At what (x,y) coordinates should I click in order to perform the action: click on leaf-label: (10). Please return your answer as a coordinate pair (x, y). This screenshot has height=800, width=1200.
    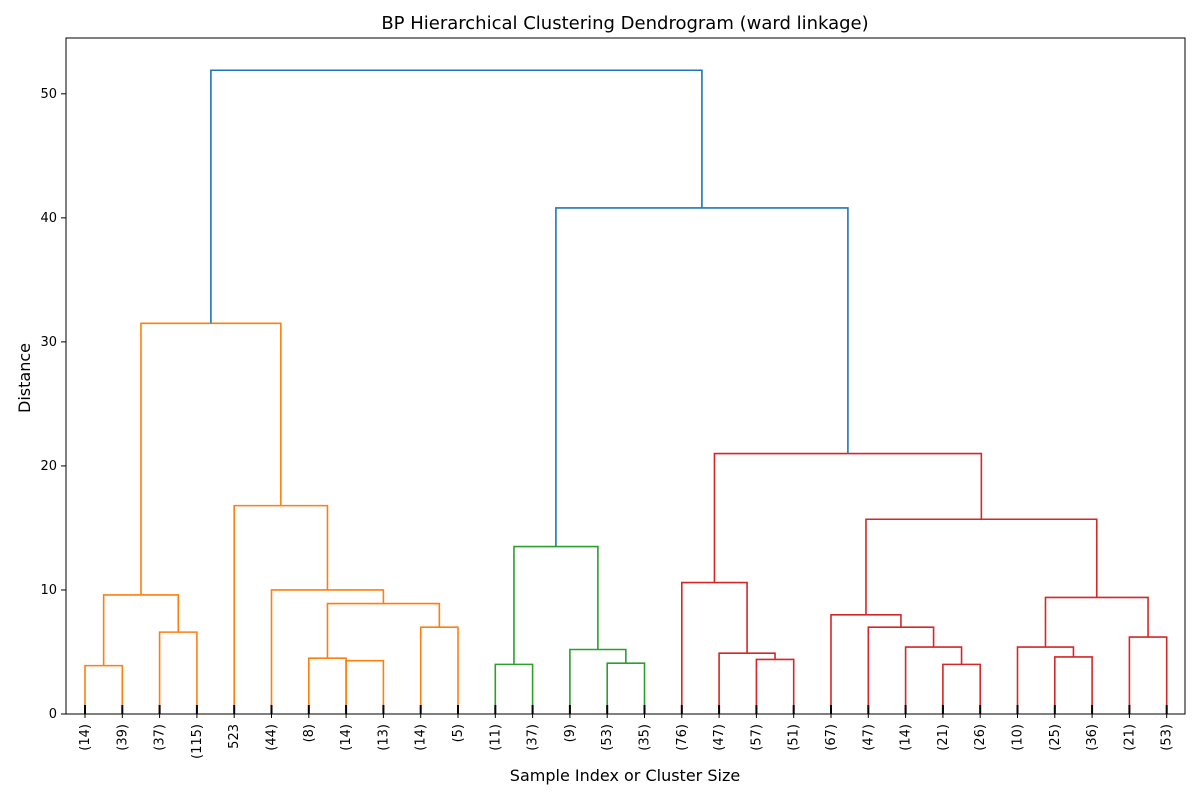
    Looking at the image, I should click on (1018, 737).